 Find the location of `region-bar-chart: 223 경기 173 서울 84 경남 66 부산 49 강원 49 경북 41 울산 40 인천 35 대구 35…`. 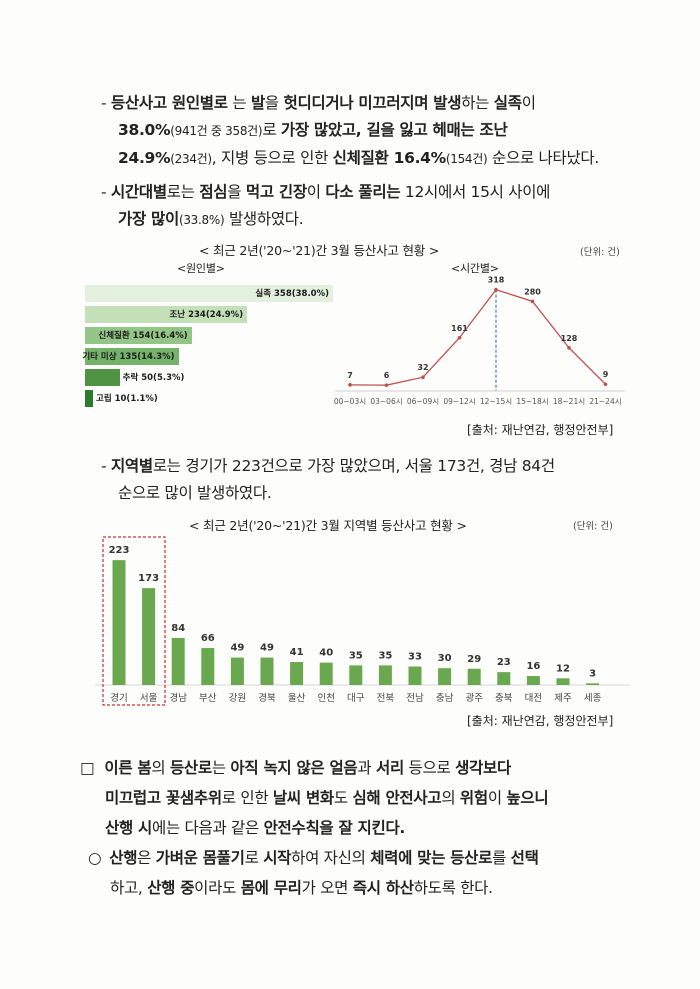

region-bar-chart: 223 경기 173 서울 84 경남 66 부산 49 강원 49 경북 41 울산 40 인천 35 대구 35… is located at coordinates (362, 621).